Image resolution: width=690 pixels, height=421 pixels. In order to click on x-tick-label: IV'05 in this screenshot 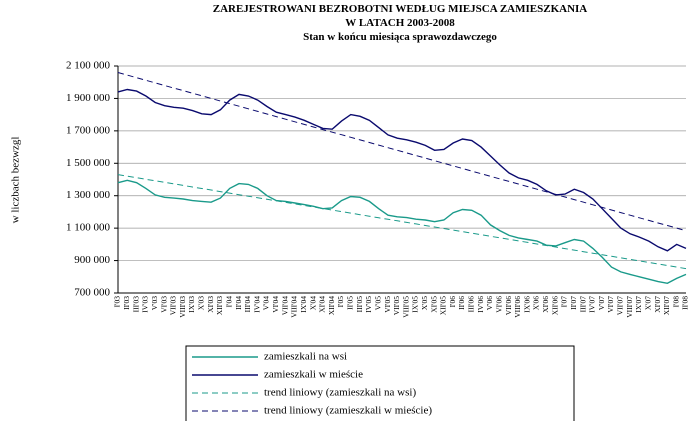, I will do `click(368, 304)`.